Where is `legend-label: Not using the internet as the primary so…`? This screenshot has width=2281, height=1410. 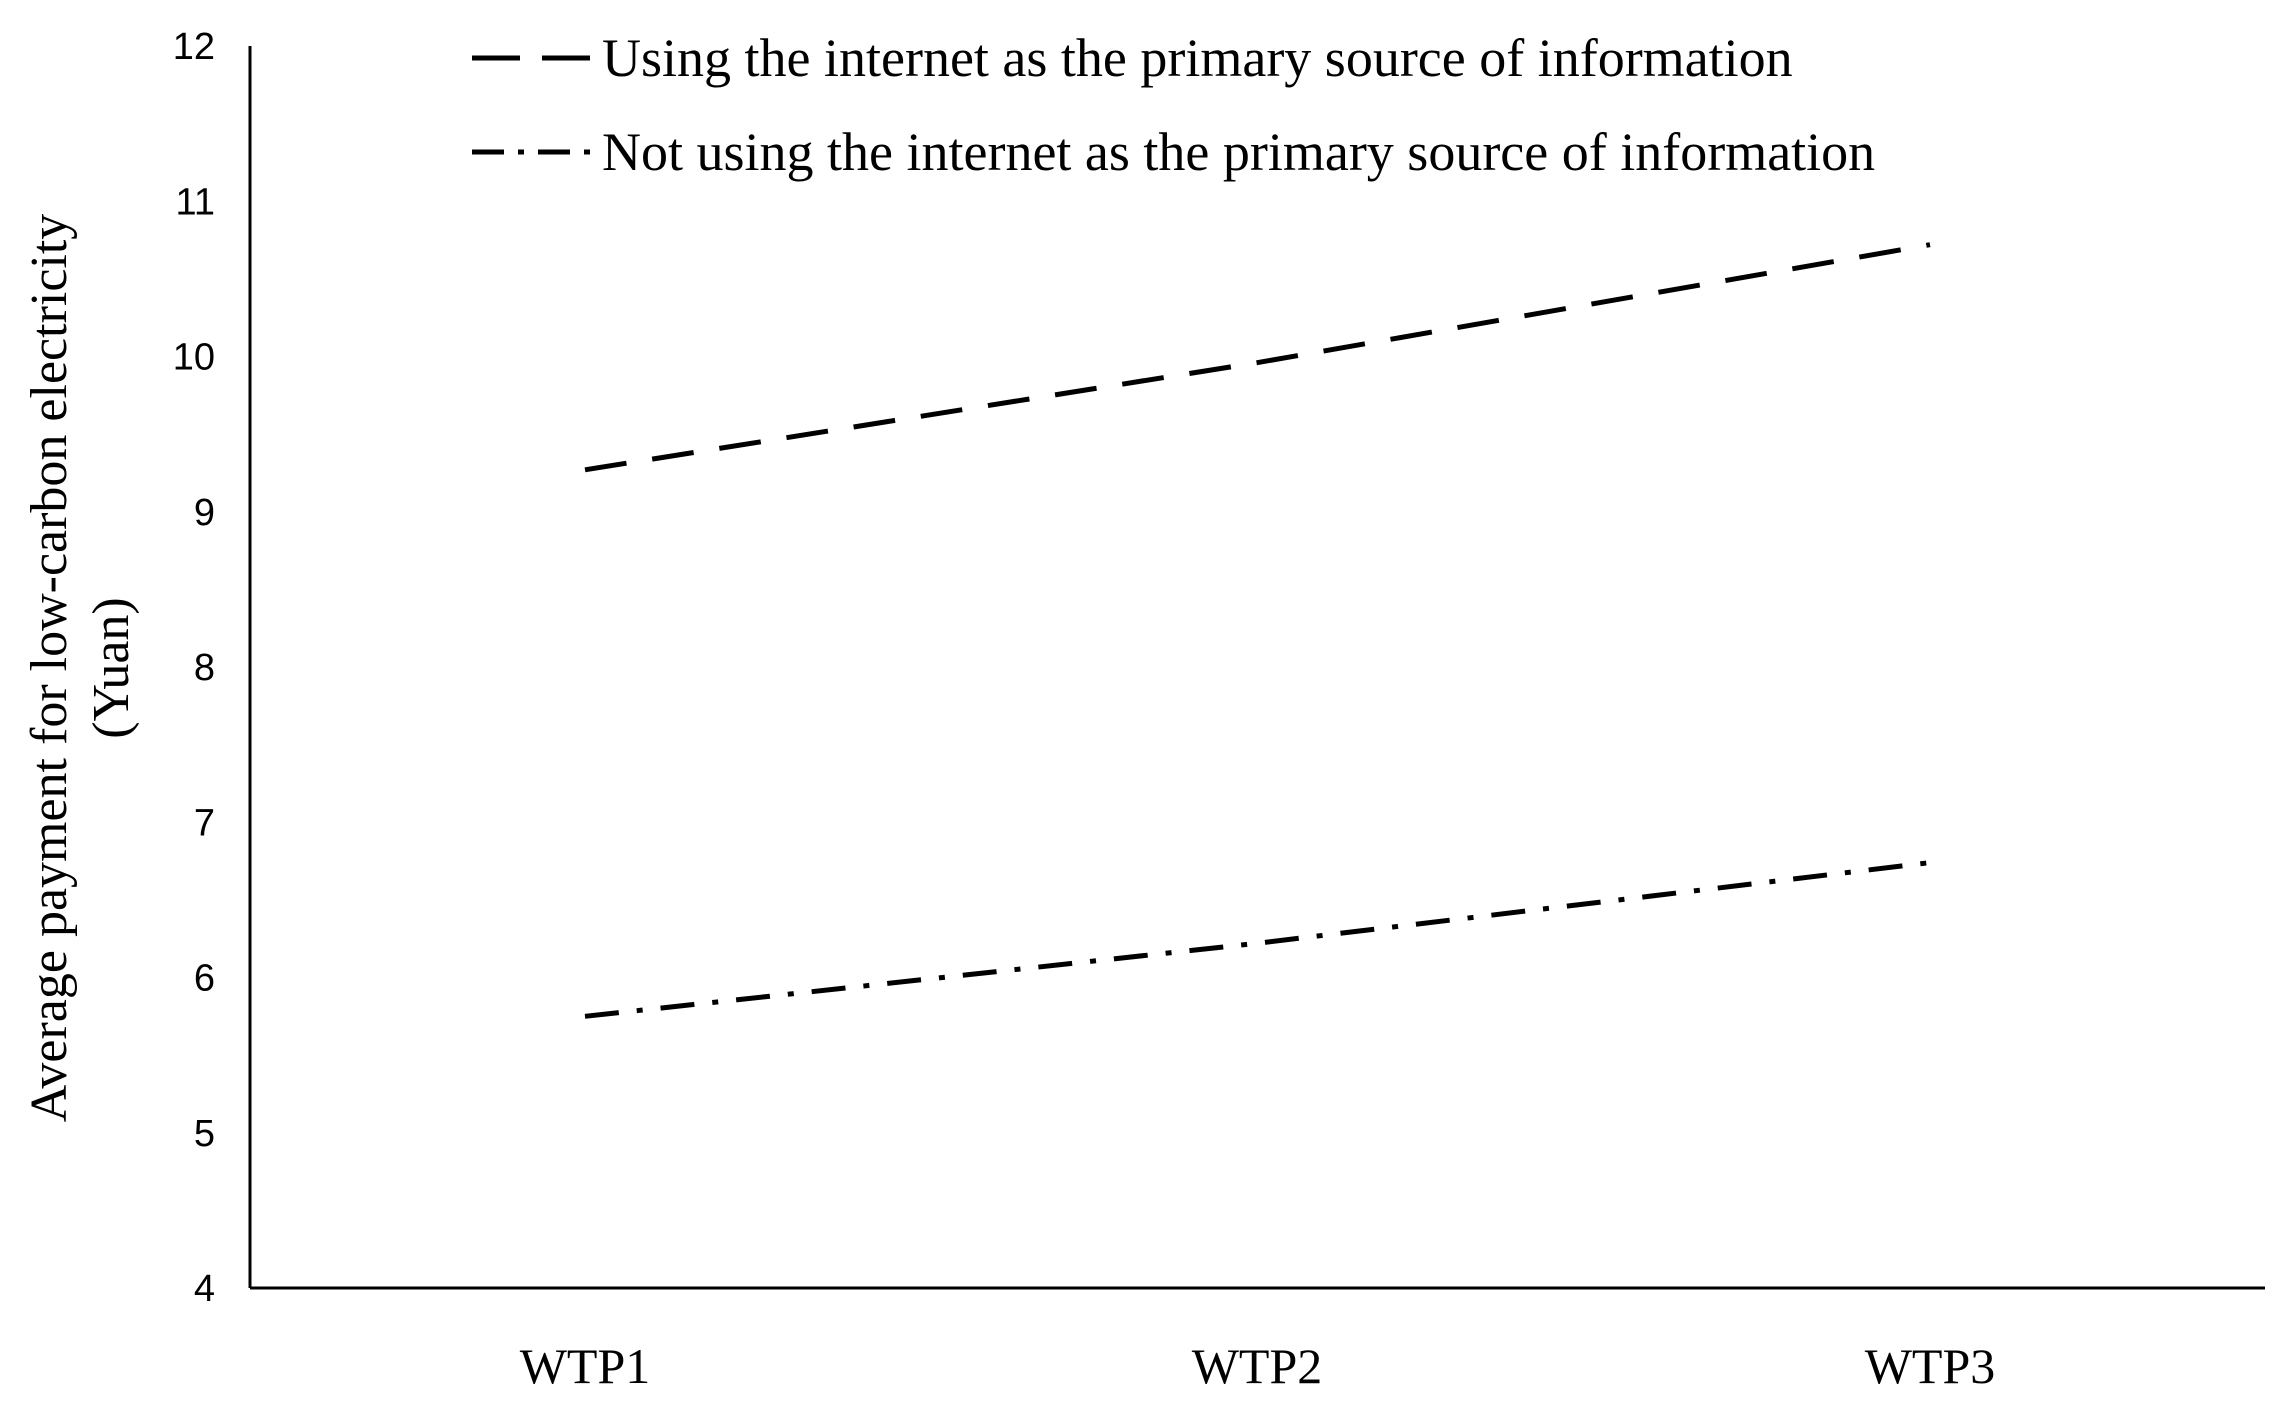
legend-label: Not using the internet as the primary so… is located at coordinates (1238, 152).